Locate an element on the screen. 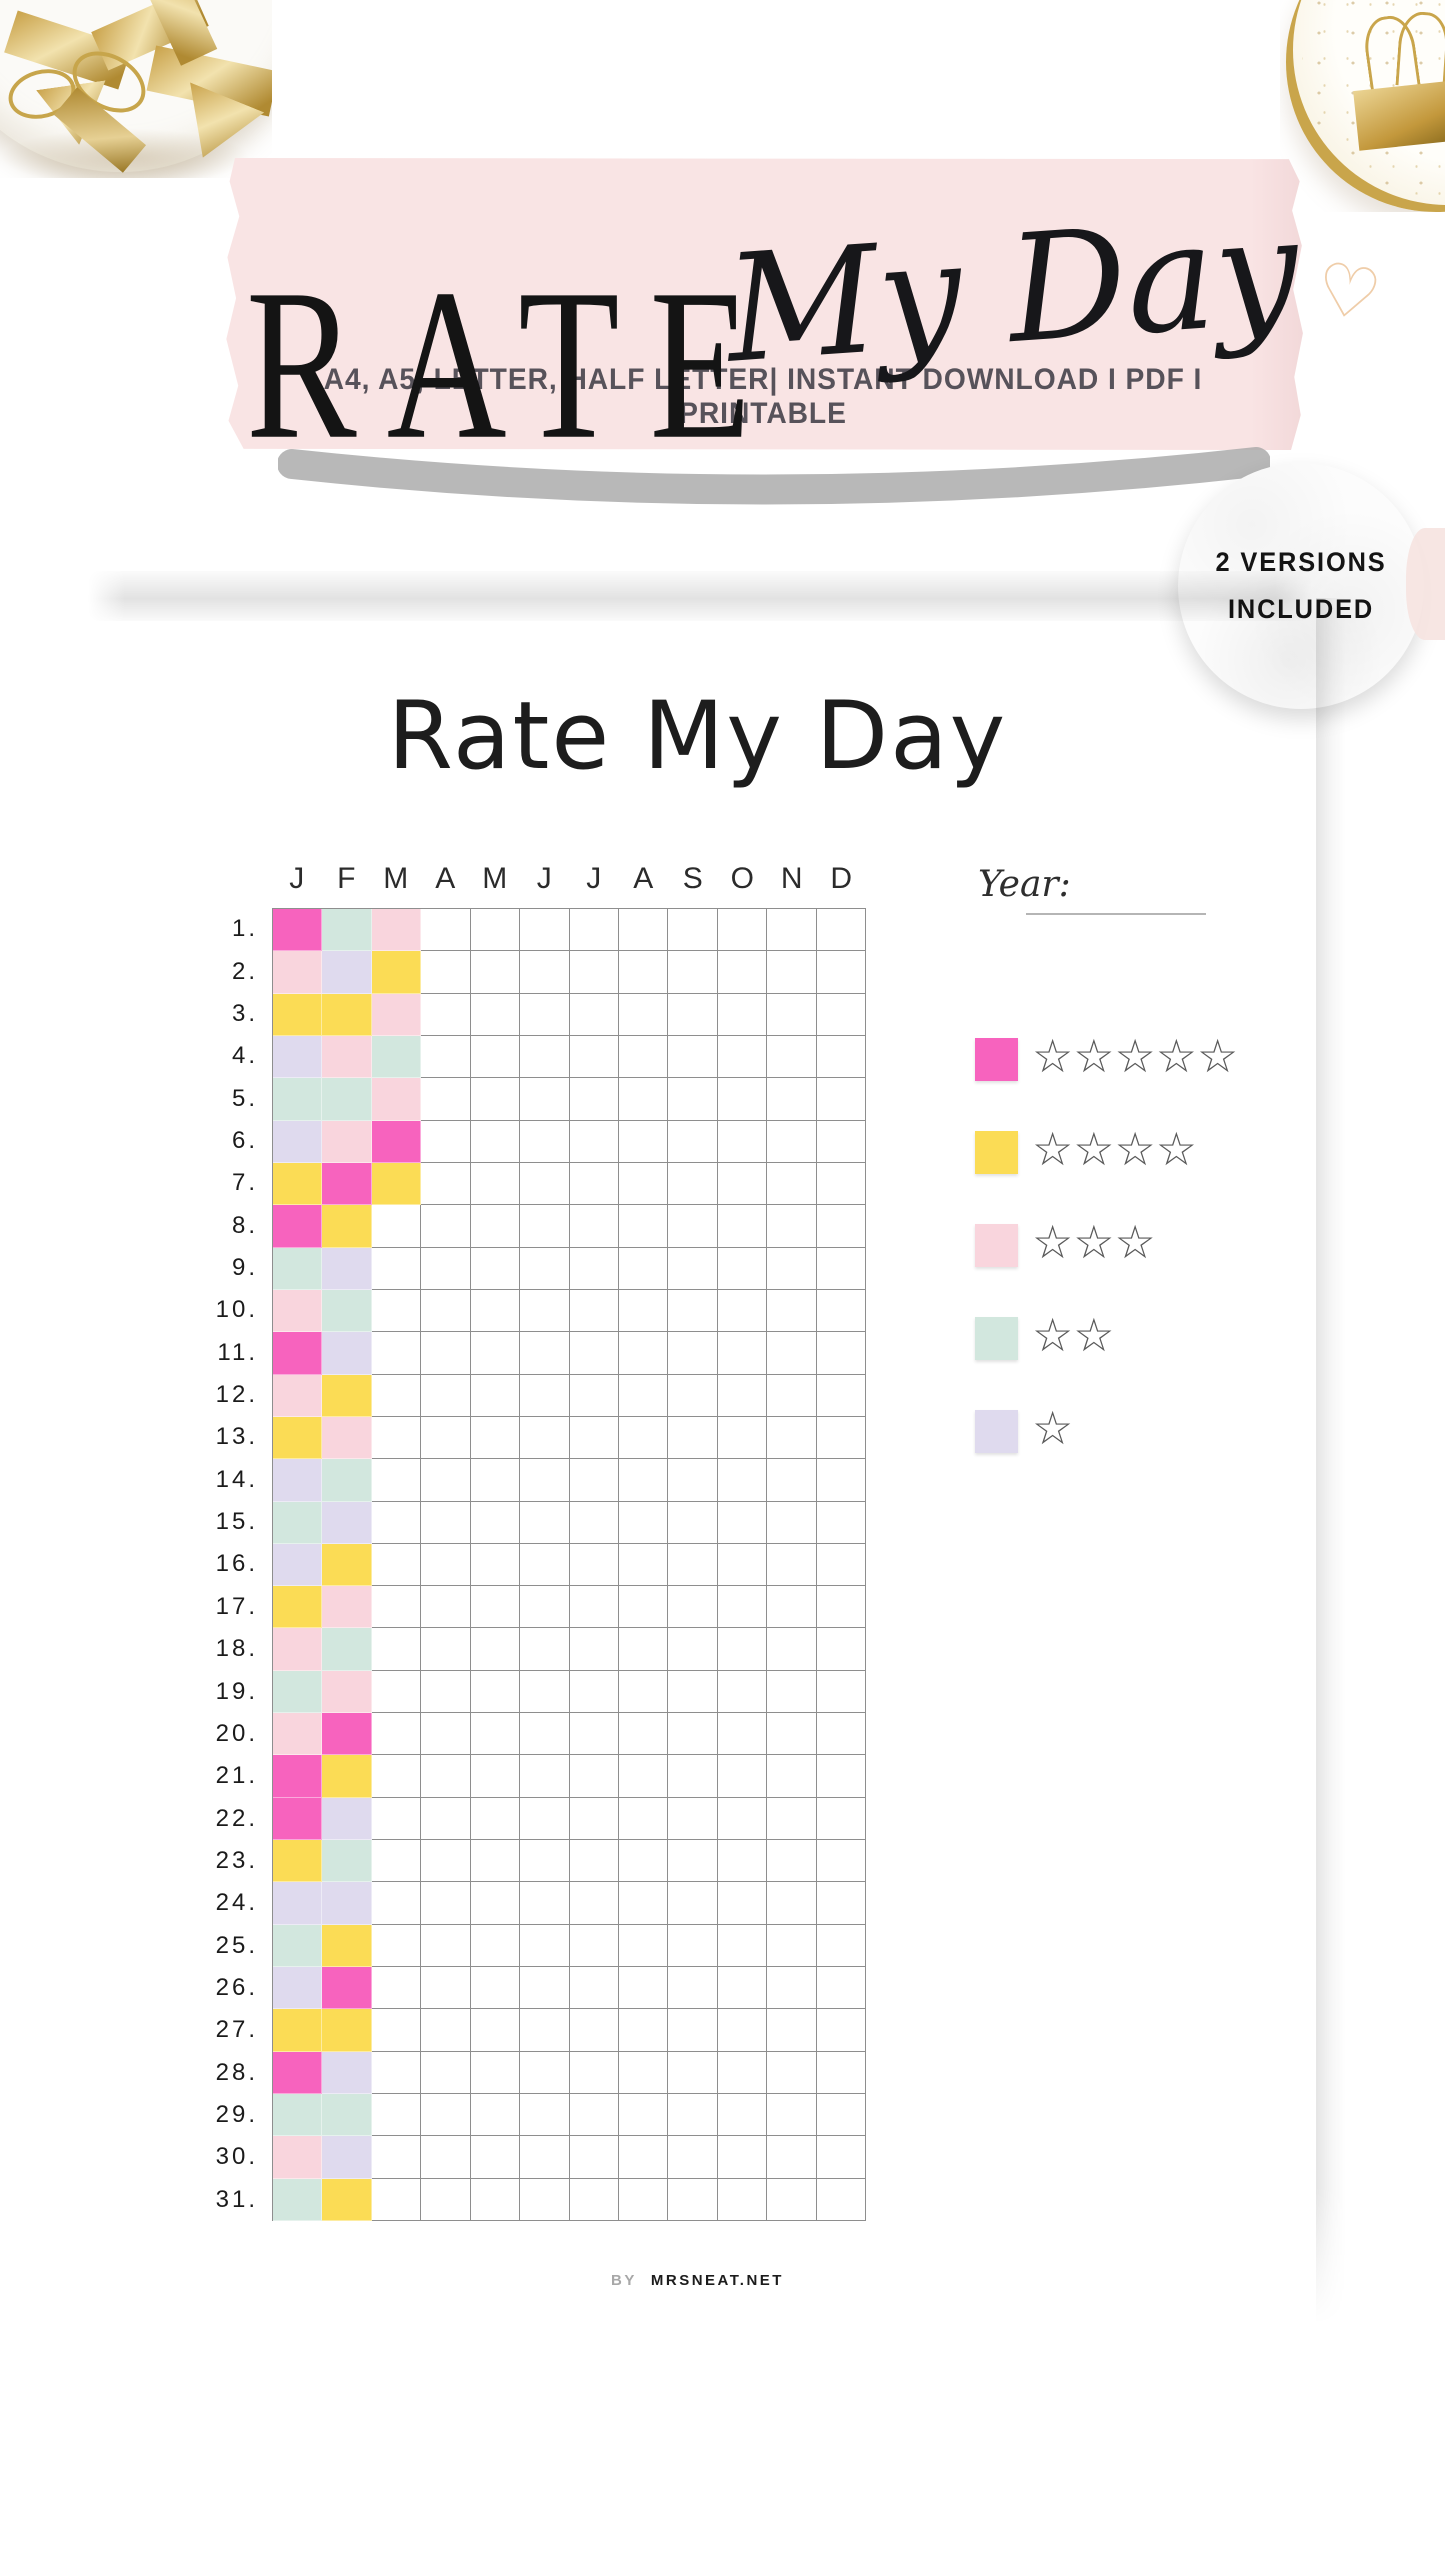 The height and width of the screenshot is (2569, 1445). star-rating: ☆☆☆☆ is located at coordinates (1114, 1149).